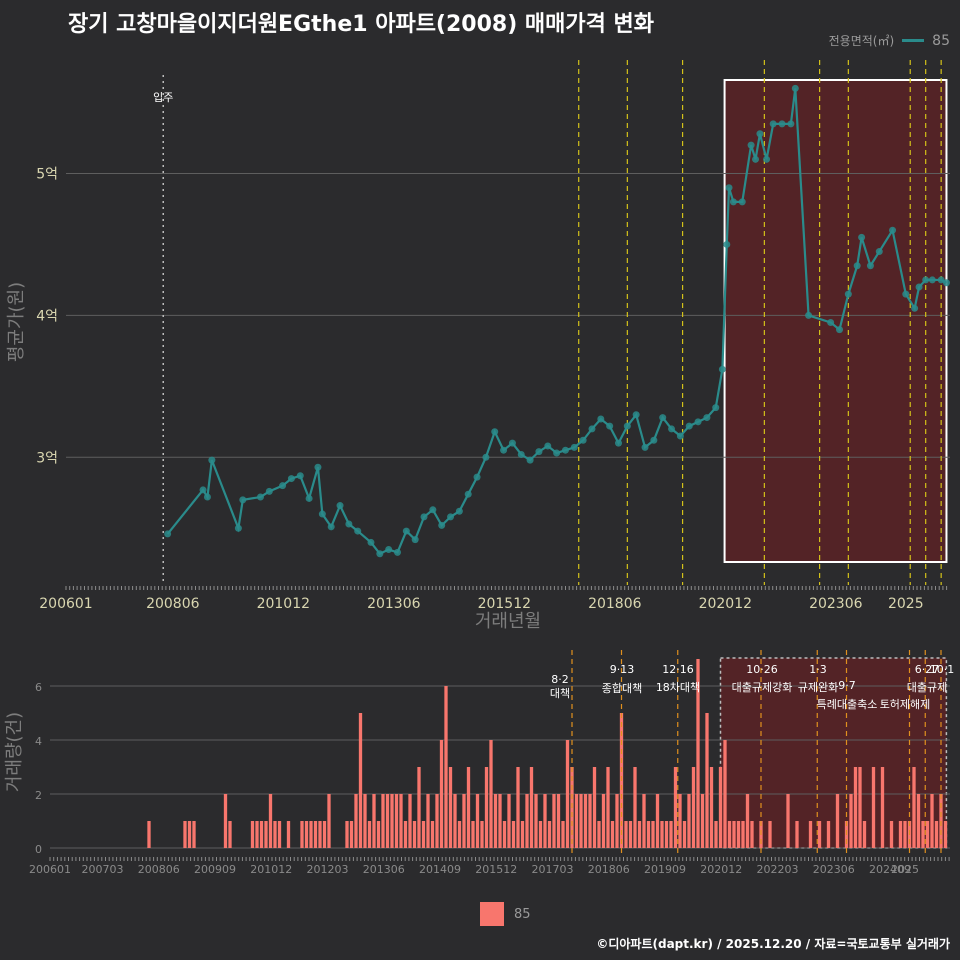  I want to click on policy-annotation-label: 대책, so click(560, 693).